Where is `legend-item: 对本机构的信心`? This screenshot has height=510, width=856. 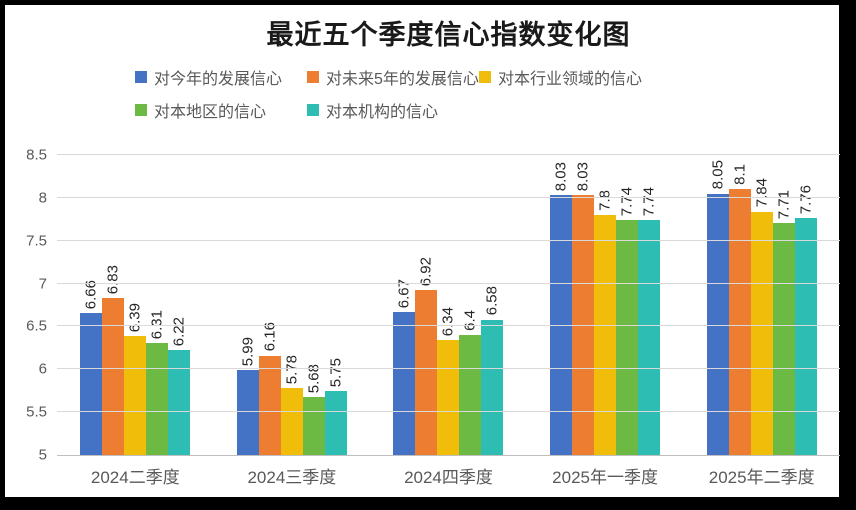 legend-item: 对本机构的信心 is located at coordinates (372, 110).